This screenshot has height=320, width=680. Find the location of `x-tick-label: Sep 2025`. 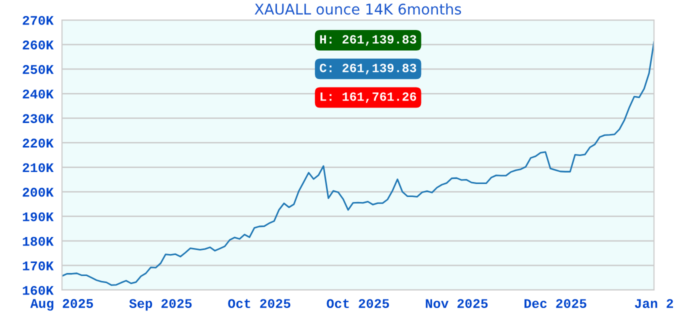

x-tick-label: Sep 2025 is located at coordinates (160, 305).